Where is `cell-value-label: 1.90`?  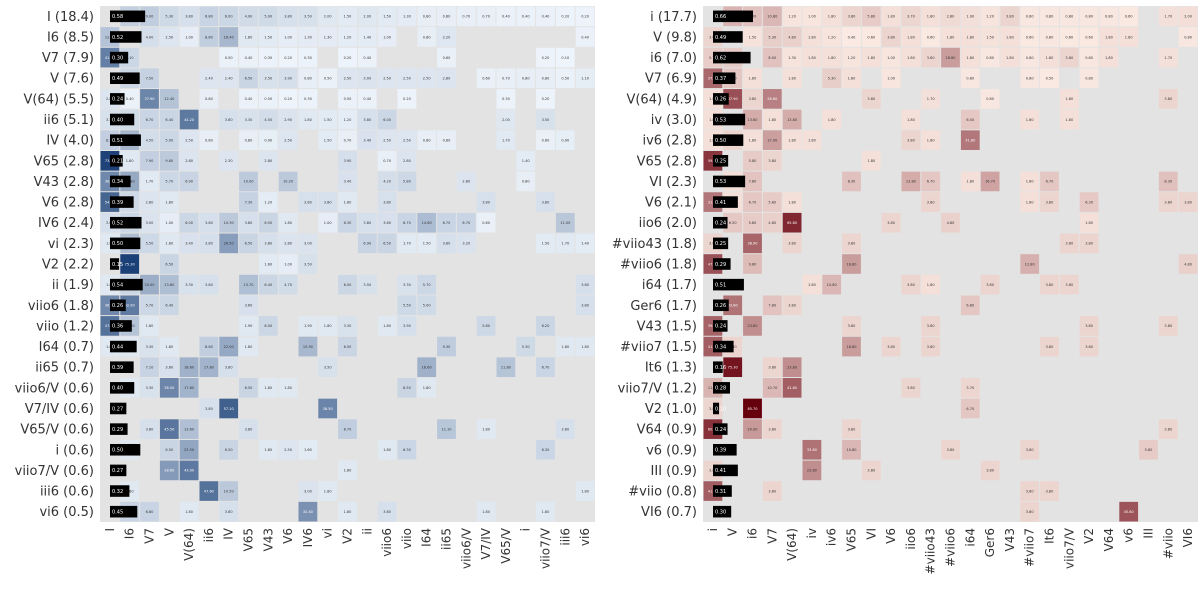
cell-value-label: 1.90 is located at coordinates (308, 326).